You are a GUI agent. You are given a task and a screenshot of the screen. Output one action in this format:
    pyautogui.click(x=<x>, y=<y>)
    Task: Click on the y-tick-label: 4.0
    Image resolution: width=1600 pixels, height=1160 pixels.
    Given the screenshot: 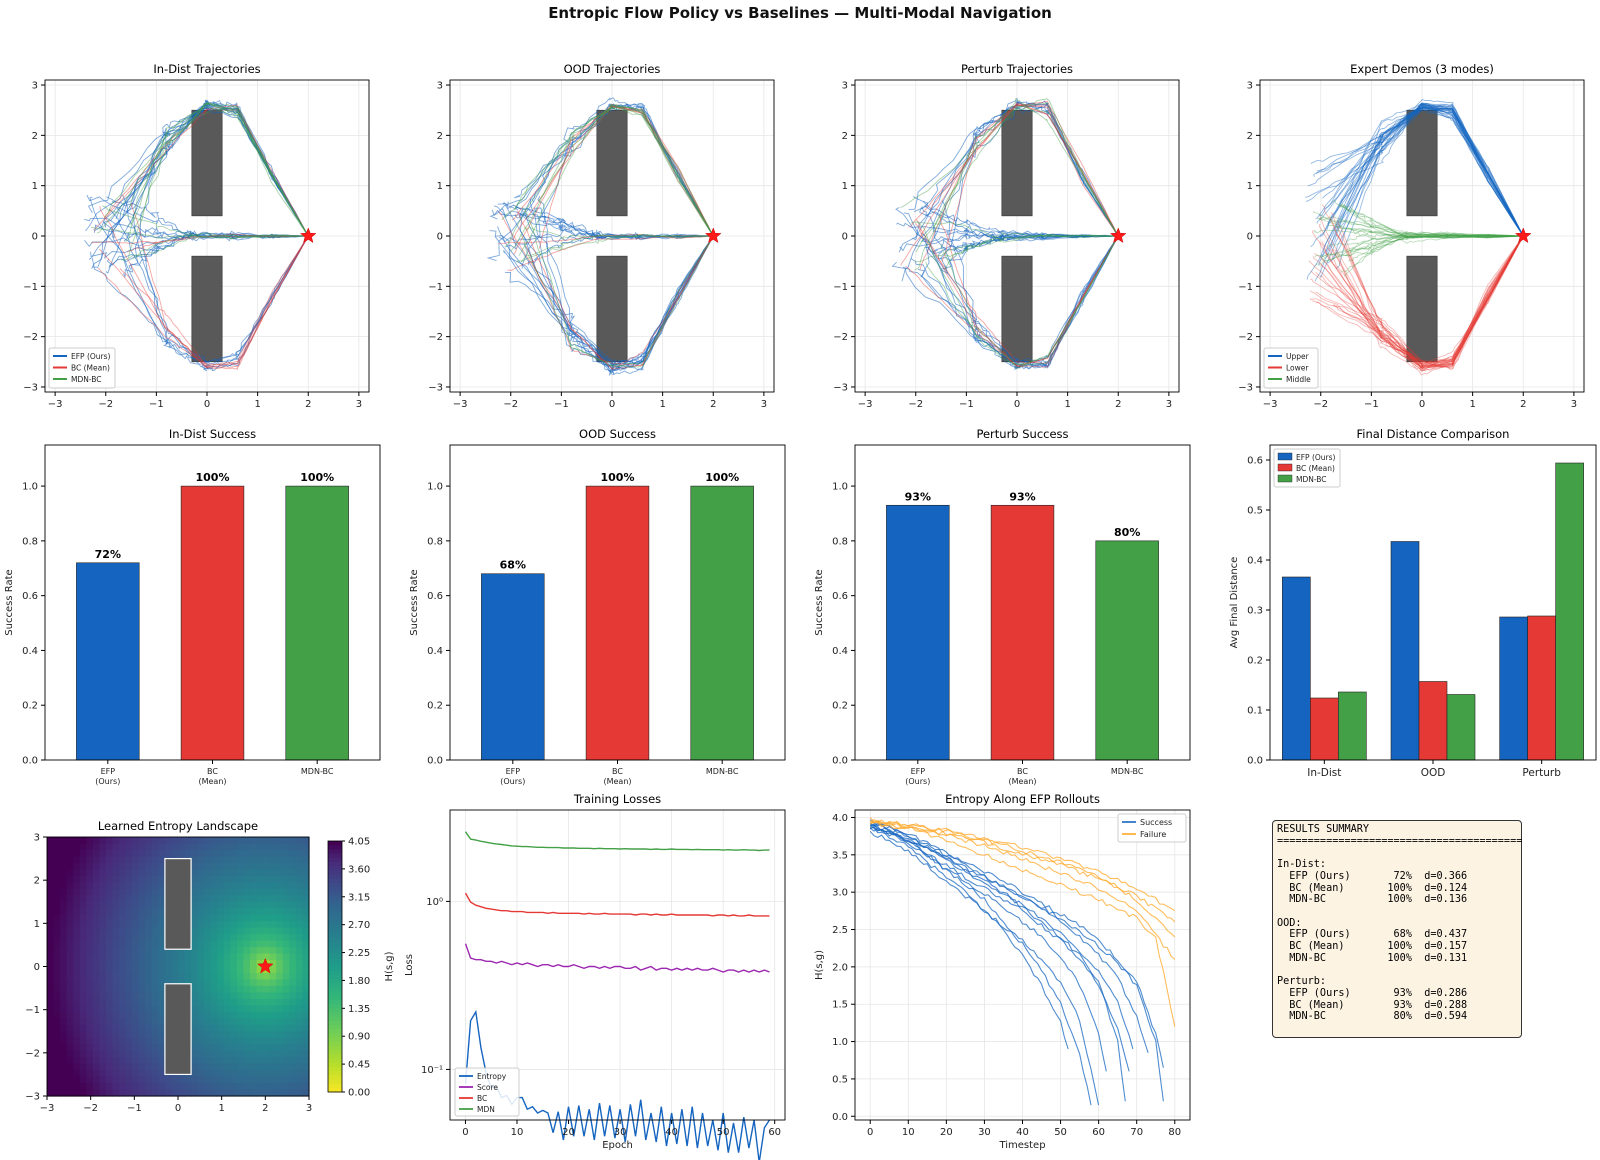 What is the action you would take?
    pyautogui.click(x=840, y=818)
    